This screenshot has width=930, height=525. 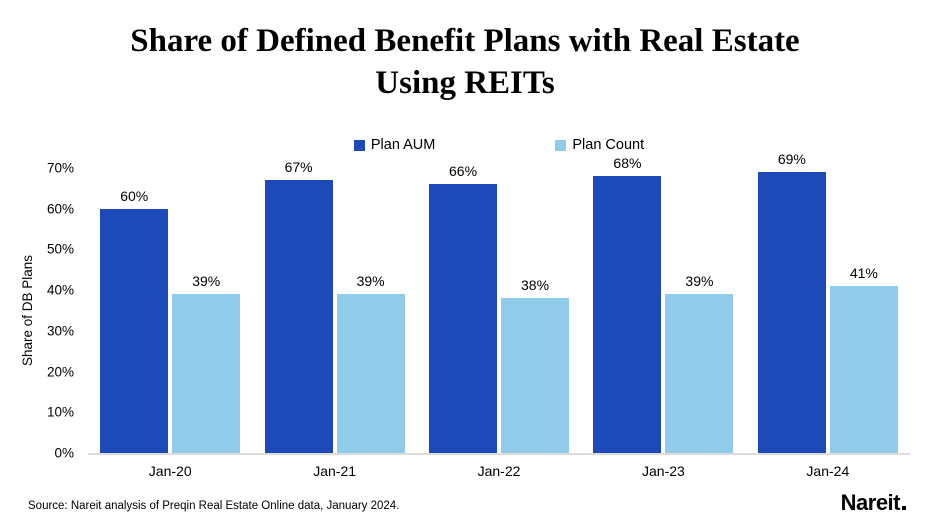 What do you see at coordinates (60, 168) in the screenshot?
I see `y-tick-label: 70%` at bounding box center [60, 168].